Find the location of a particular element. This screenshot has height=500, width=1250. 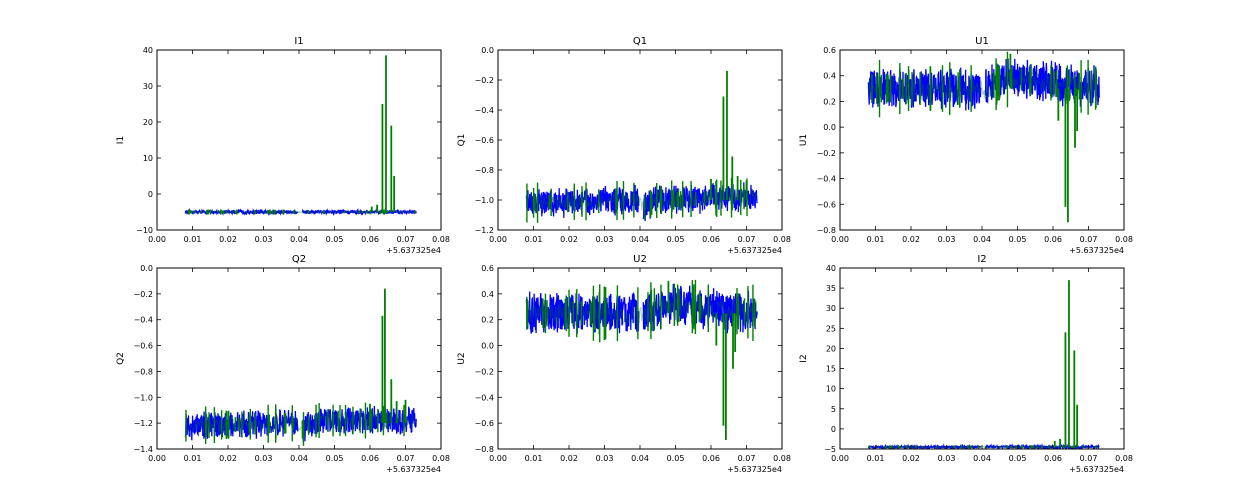

y-tick-label: 0.0 is located at coordinates (487, 346).